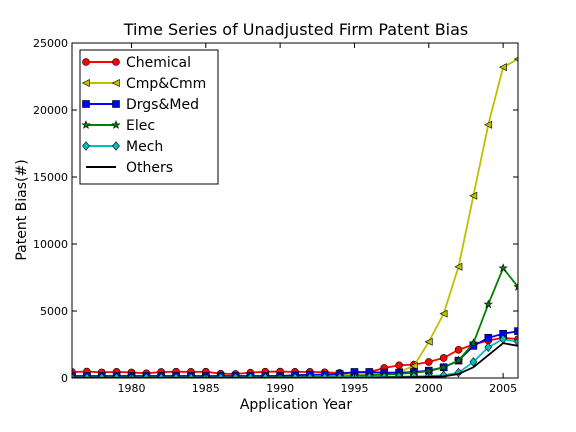 Image resolution: width=576 pixels, height=432 pixels. What do you see at coordinates (22, 209) in the screenshot?
I see `y-axis-label: Patent Bias(#)` at bounding box center [22, 209].